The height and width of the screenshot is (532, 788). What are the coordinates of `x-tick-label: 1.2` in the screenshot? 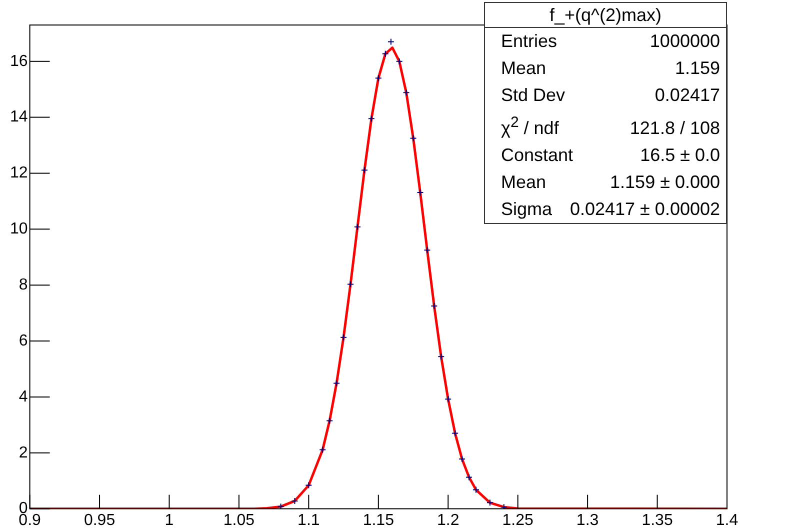 It's located at (448, 520).